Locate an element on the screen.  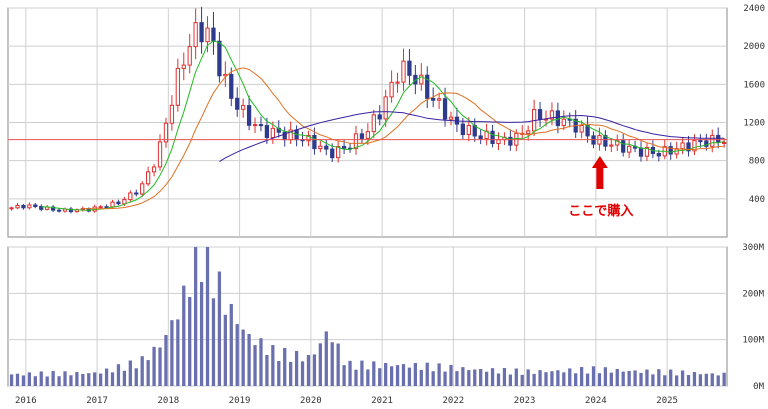
volume-y-axis: 0M 100M 200M 300M is located at coordinates (753, 317).